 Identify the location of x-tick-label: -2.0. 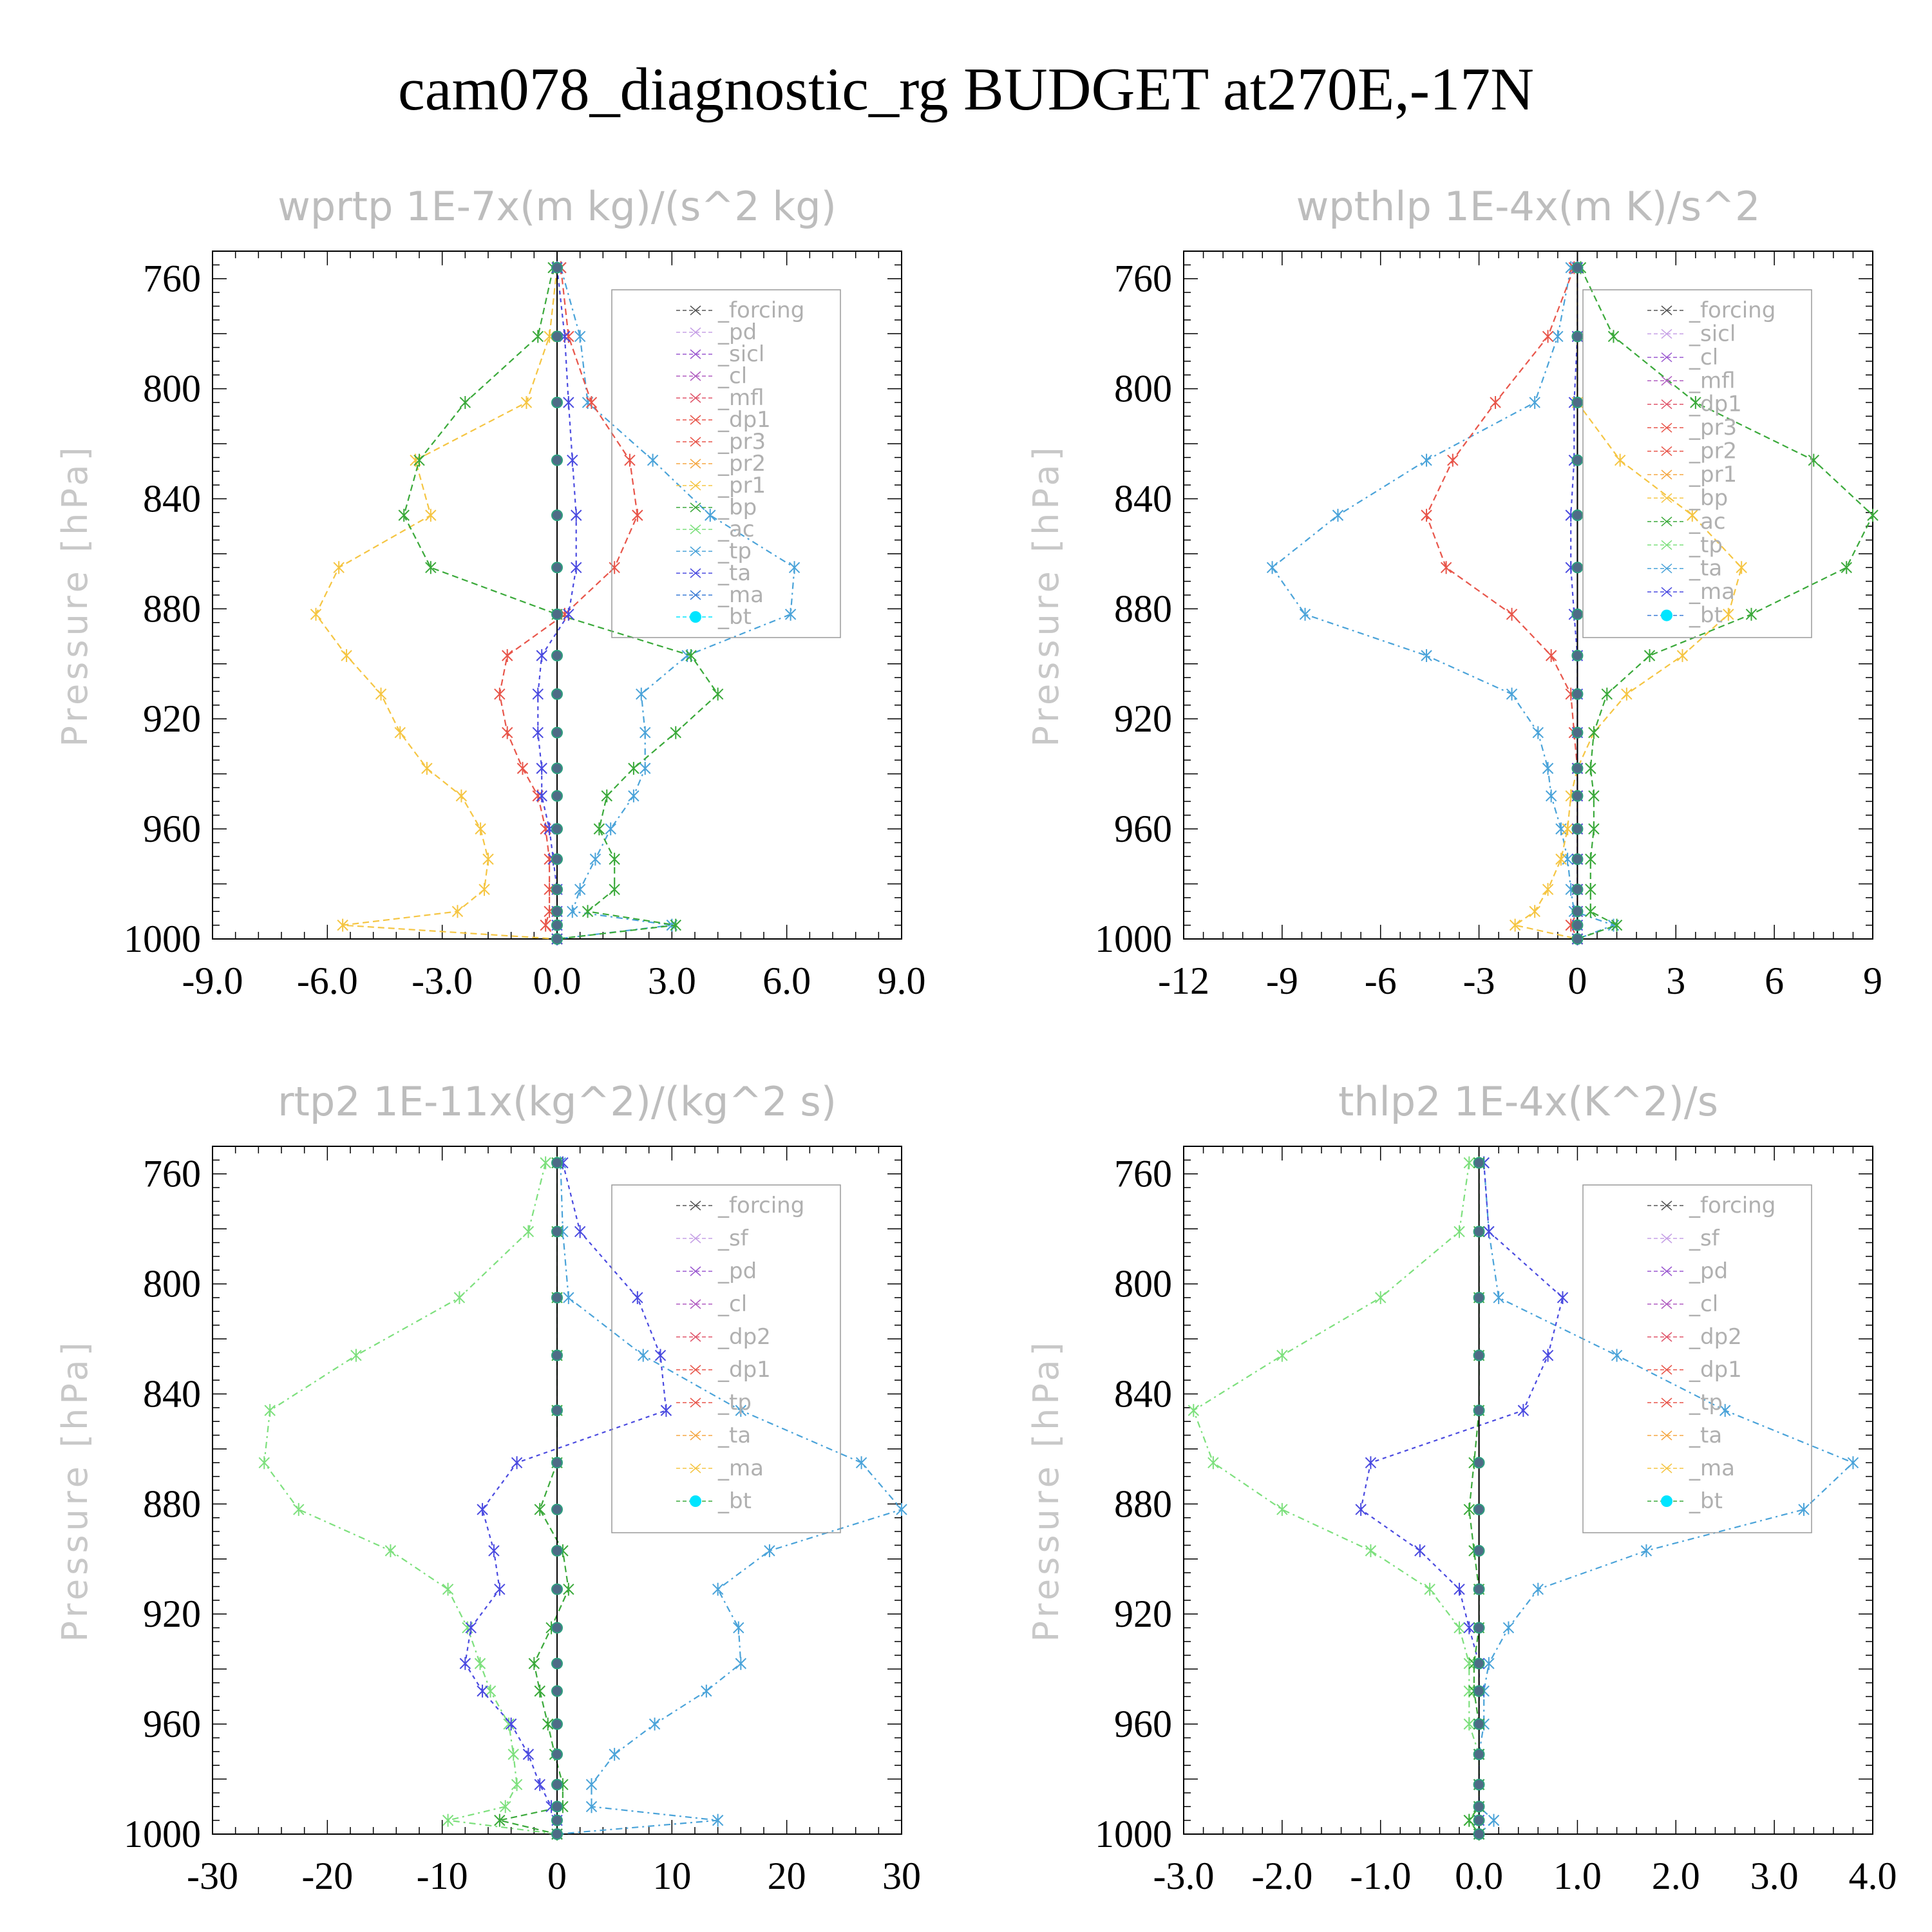
(1282, 1876).